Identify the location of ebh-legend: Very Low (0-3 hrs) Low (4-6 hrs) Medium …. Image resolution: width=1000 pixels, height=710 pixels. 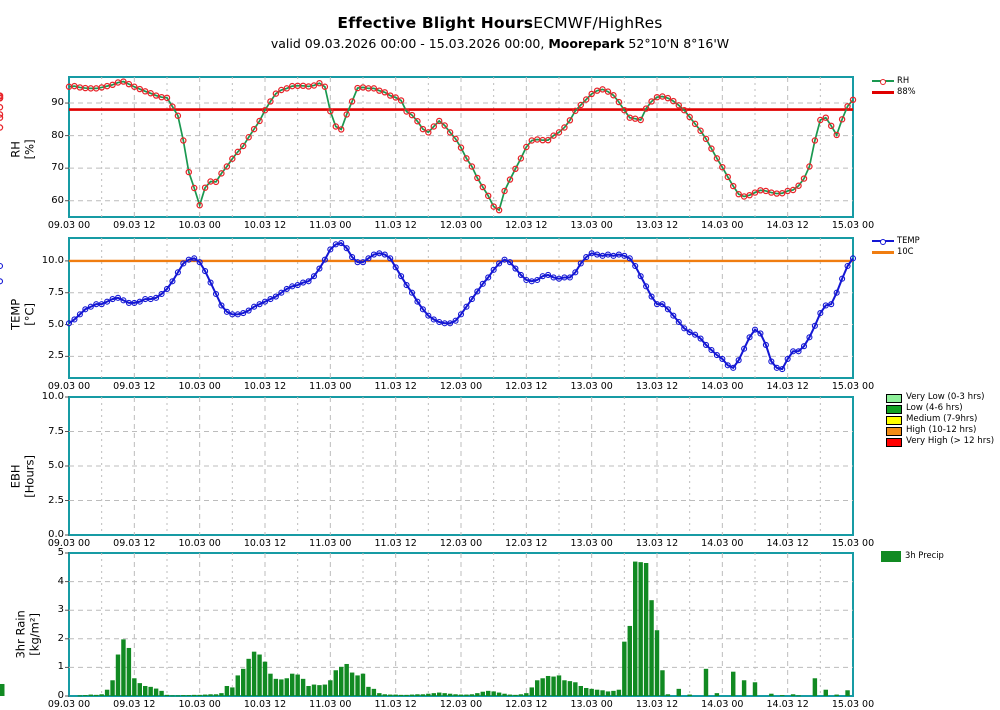
(940, 420).